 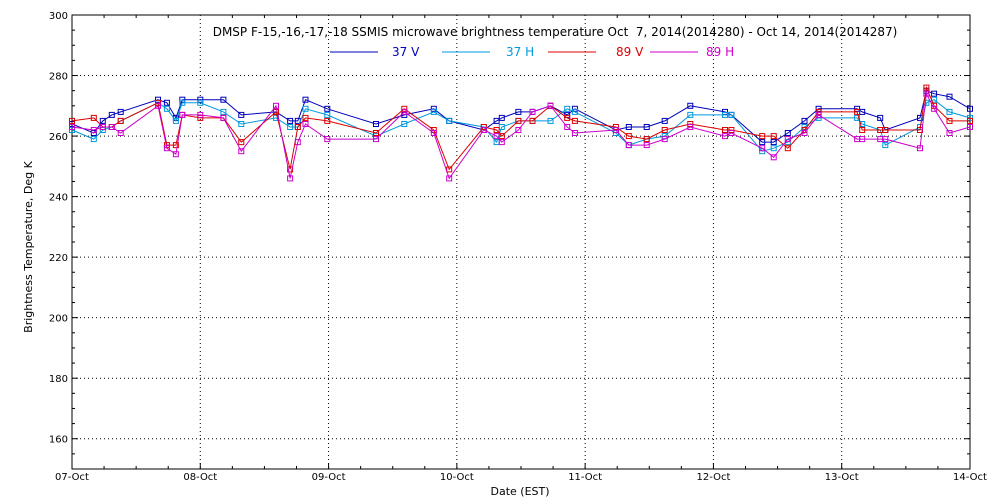 What do you see at coordinates (58, 440) in the screenshot?
I see `y-tick-label: 160` at bounding box center [58, 440].